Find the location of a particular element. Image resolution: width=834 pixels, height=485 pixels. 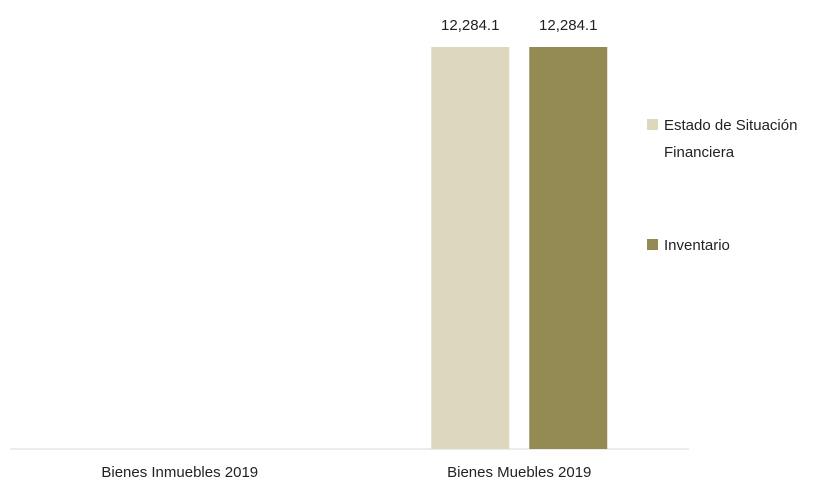

category-label: Bienes Inmuebles 2019 is located at coordinates (179, 472).